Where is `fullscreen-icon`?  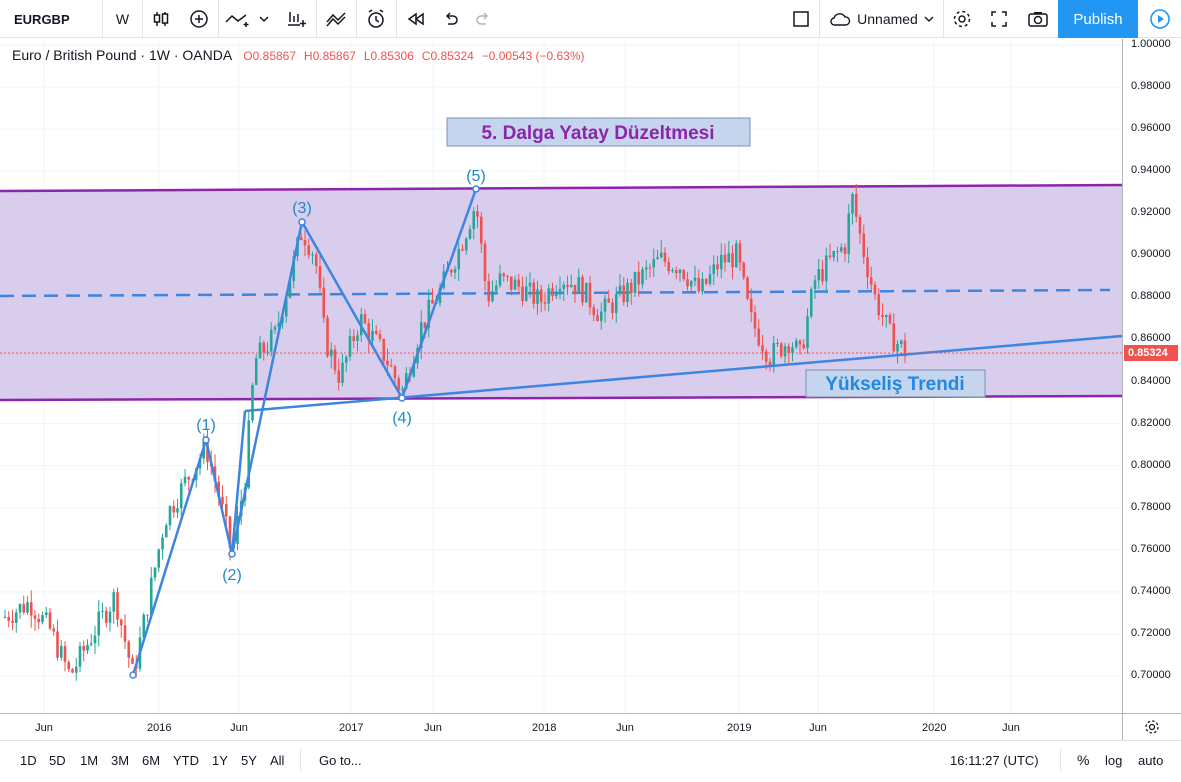
fullscreen-icon is located at coordinates (999, 19).